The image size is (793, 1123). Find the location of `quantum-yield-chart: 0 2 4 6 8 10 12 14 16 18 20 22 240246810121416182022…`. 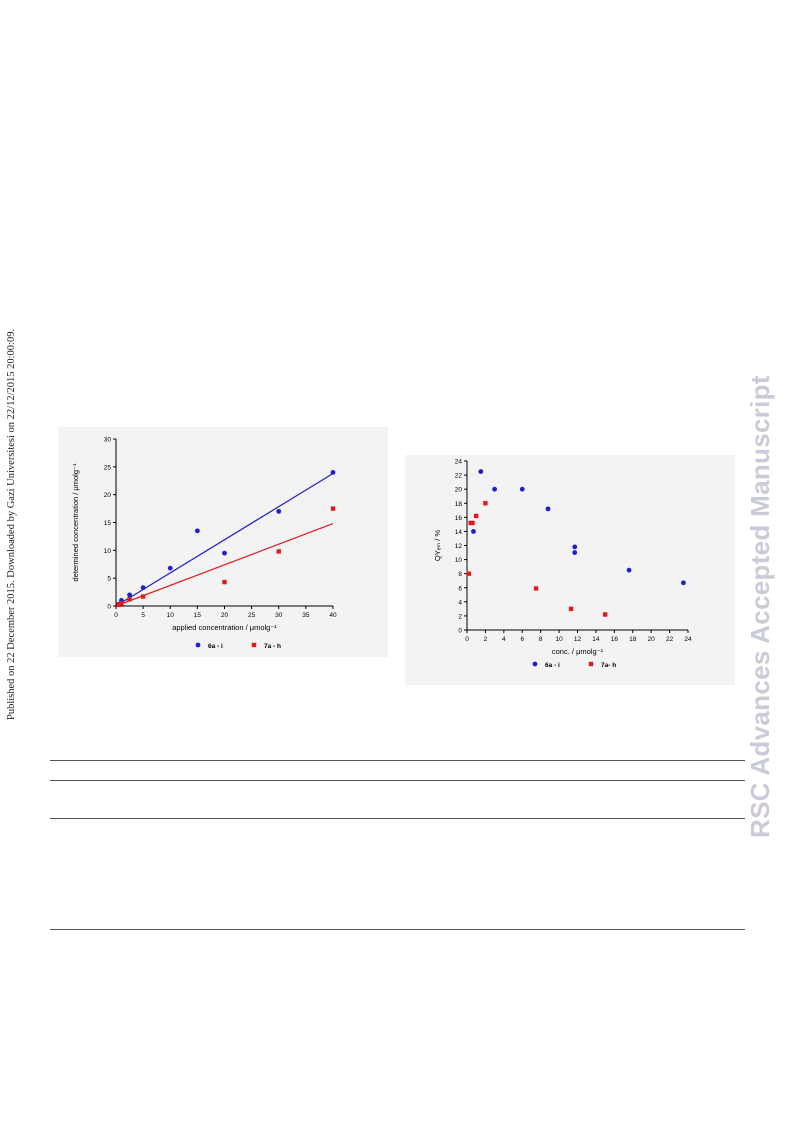

quantum-yield-chart: 0 2 4 6 8 10 12 14 16 18 20 22 240246810121416182022… is located at coordinates (562, 564).